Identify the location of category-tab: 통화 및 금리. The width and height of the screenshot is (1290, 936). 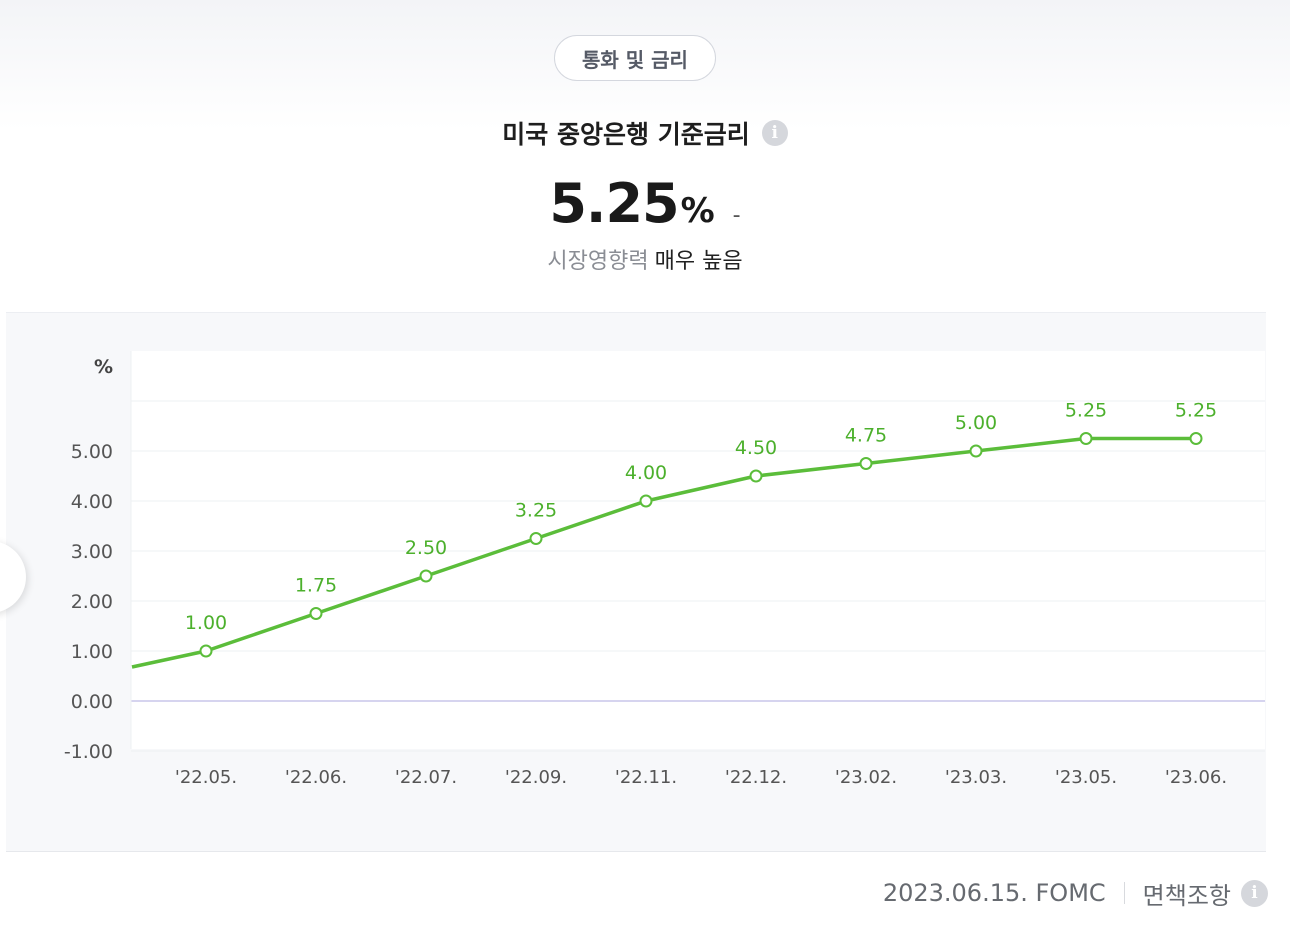
(635, 58).